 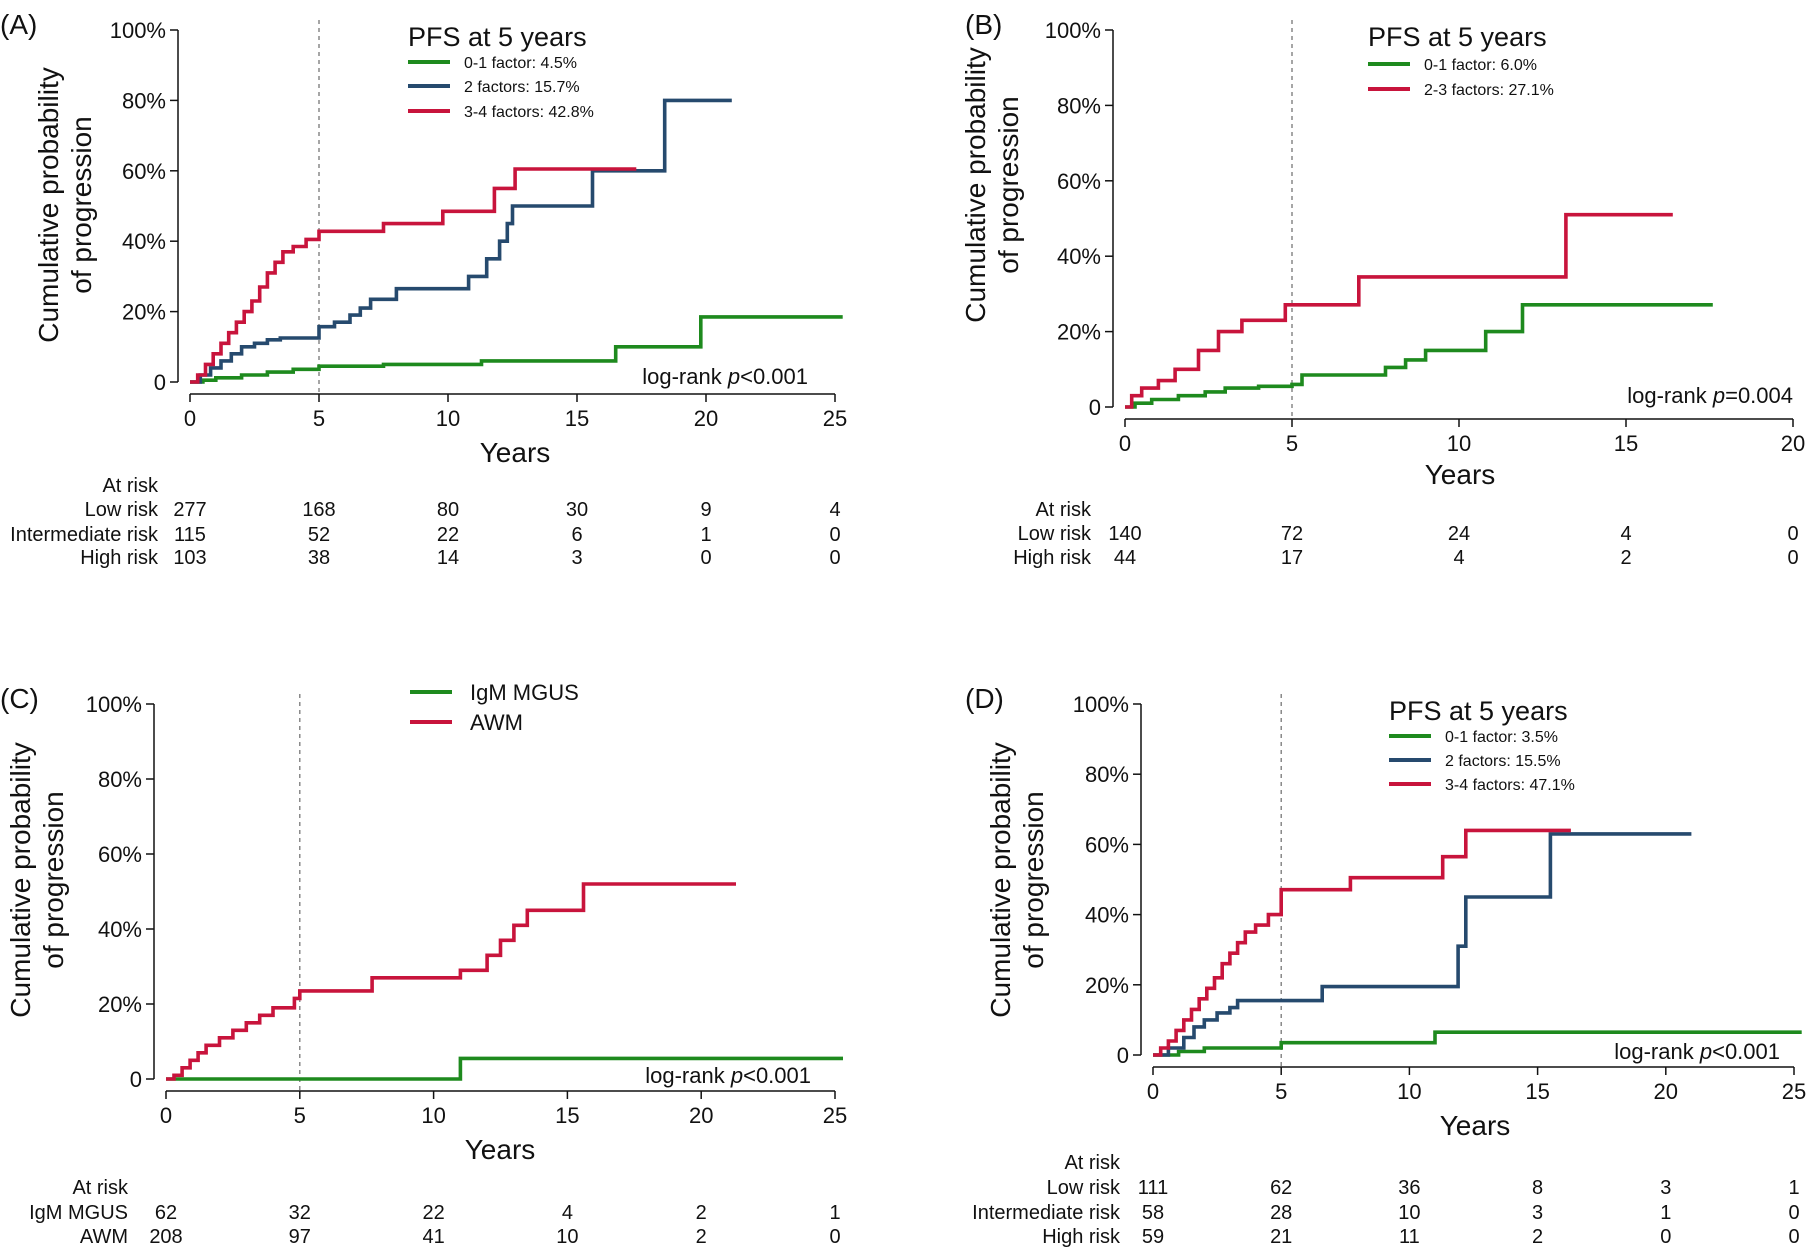 I want to click on at-risk-count: 80, so click(x=448, y=510).